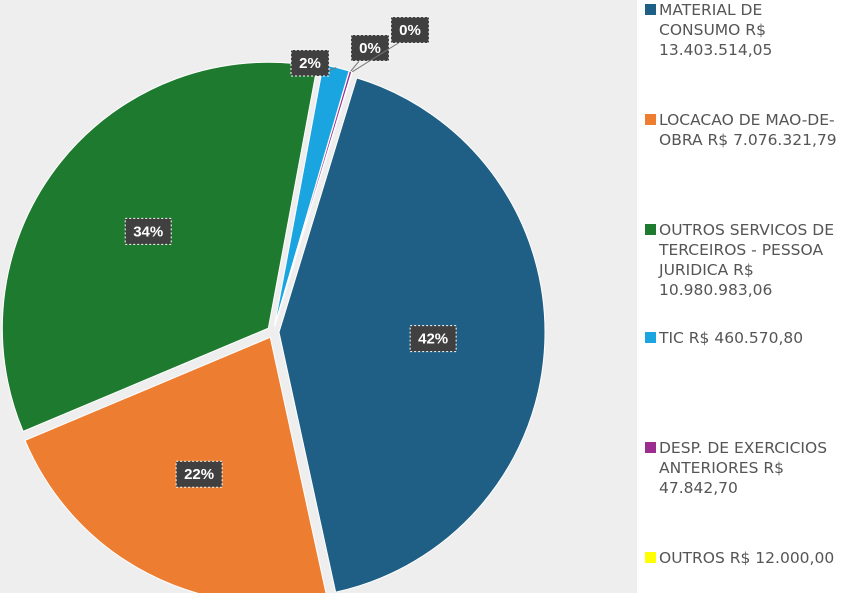 The width and height of the screenshot is (848, 593). I want to click on data-label: 2%, so click(310, 63).